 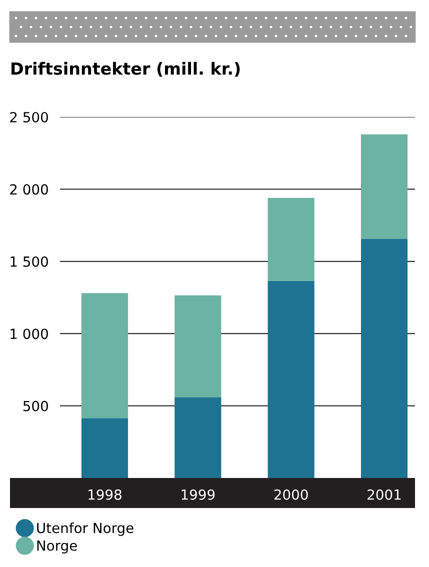 What do you see at coordinates (105, 494) in the screenshot?
I see `x-tick-label: 1998` at bounding box center [105, 494].